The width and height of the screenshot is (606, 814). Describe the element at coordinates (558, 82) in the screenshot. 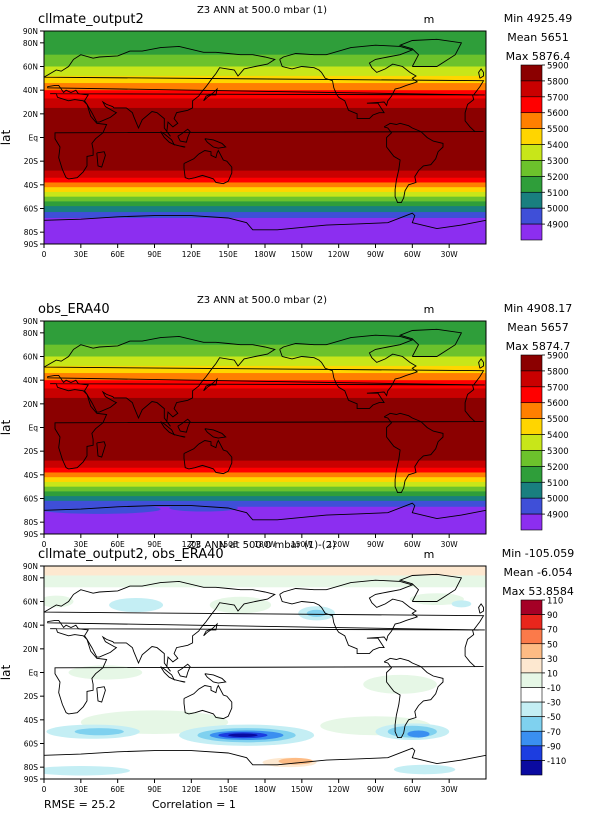

I see `legend-label: 5800` at that location.